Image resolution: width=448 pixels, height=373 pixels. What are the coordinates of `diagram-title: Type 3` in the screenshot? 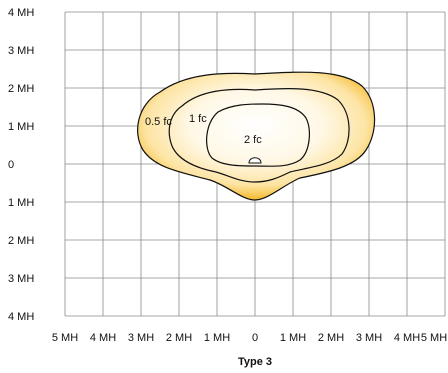 It's located at (255, 362).